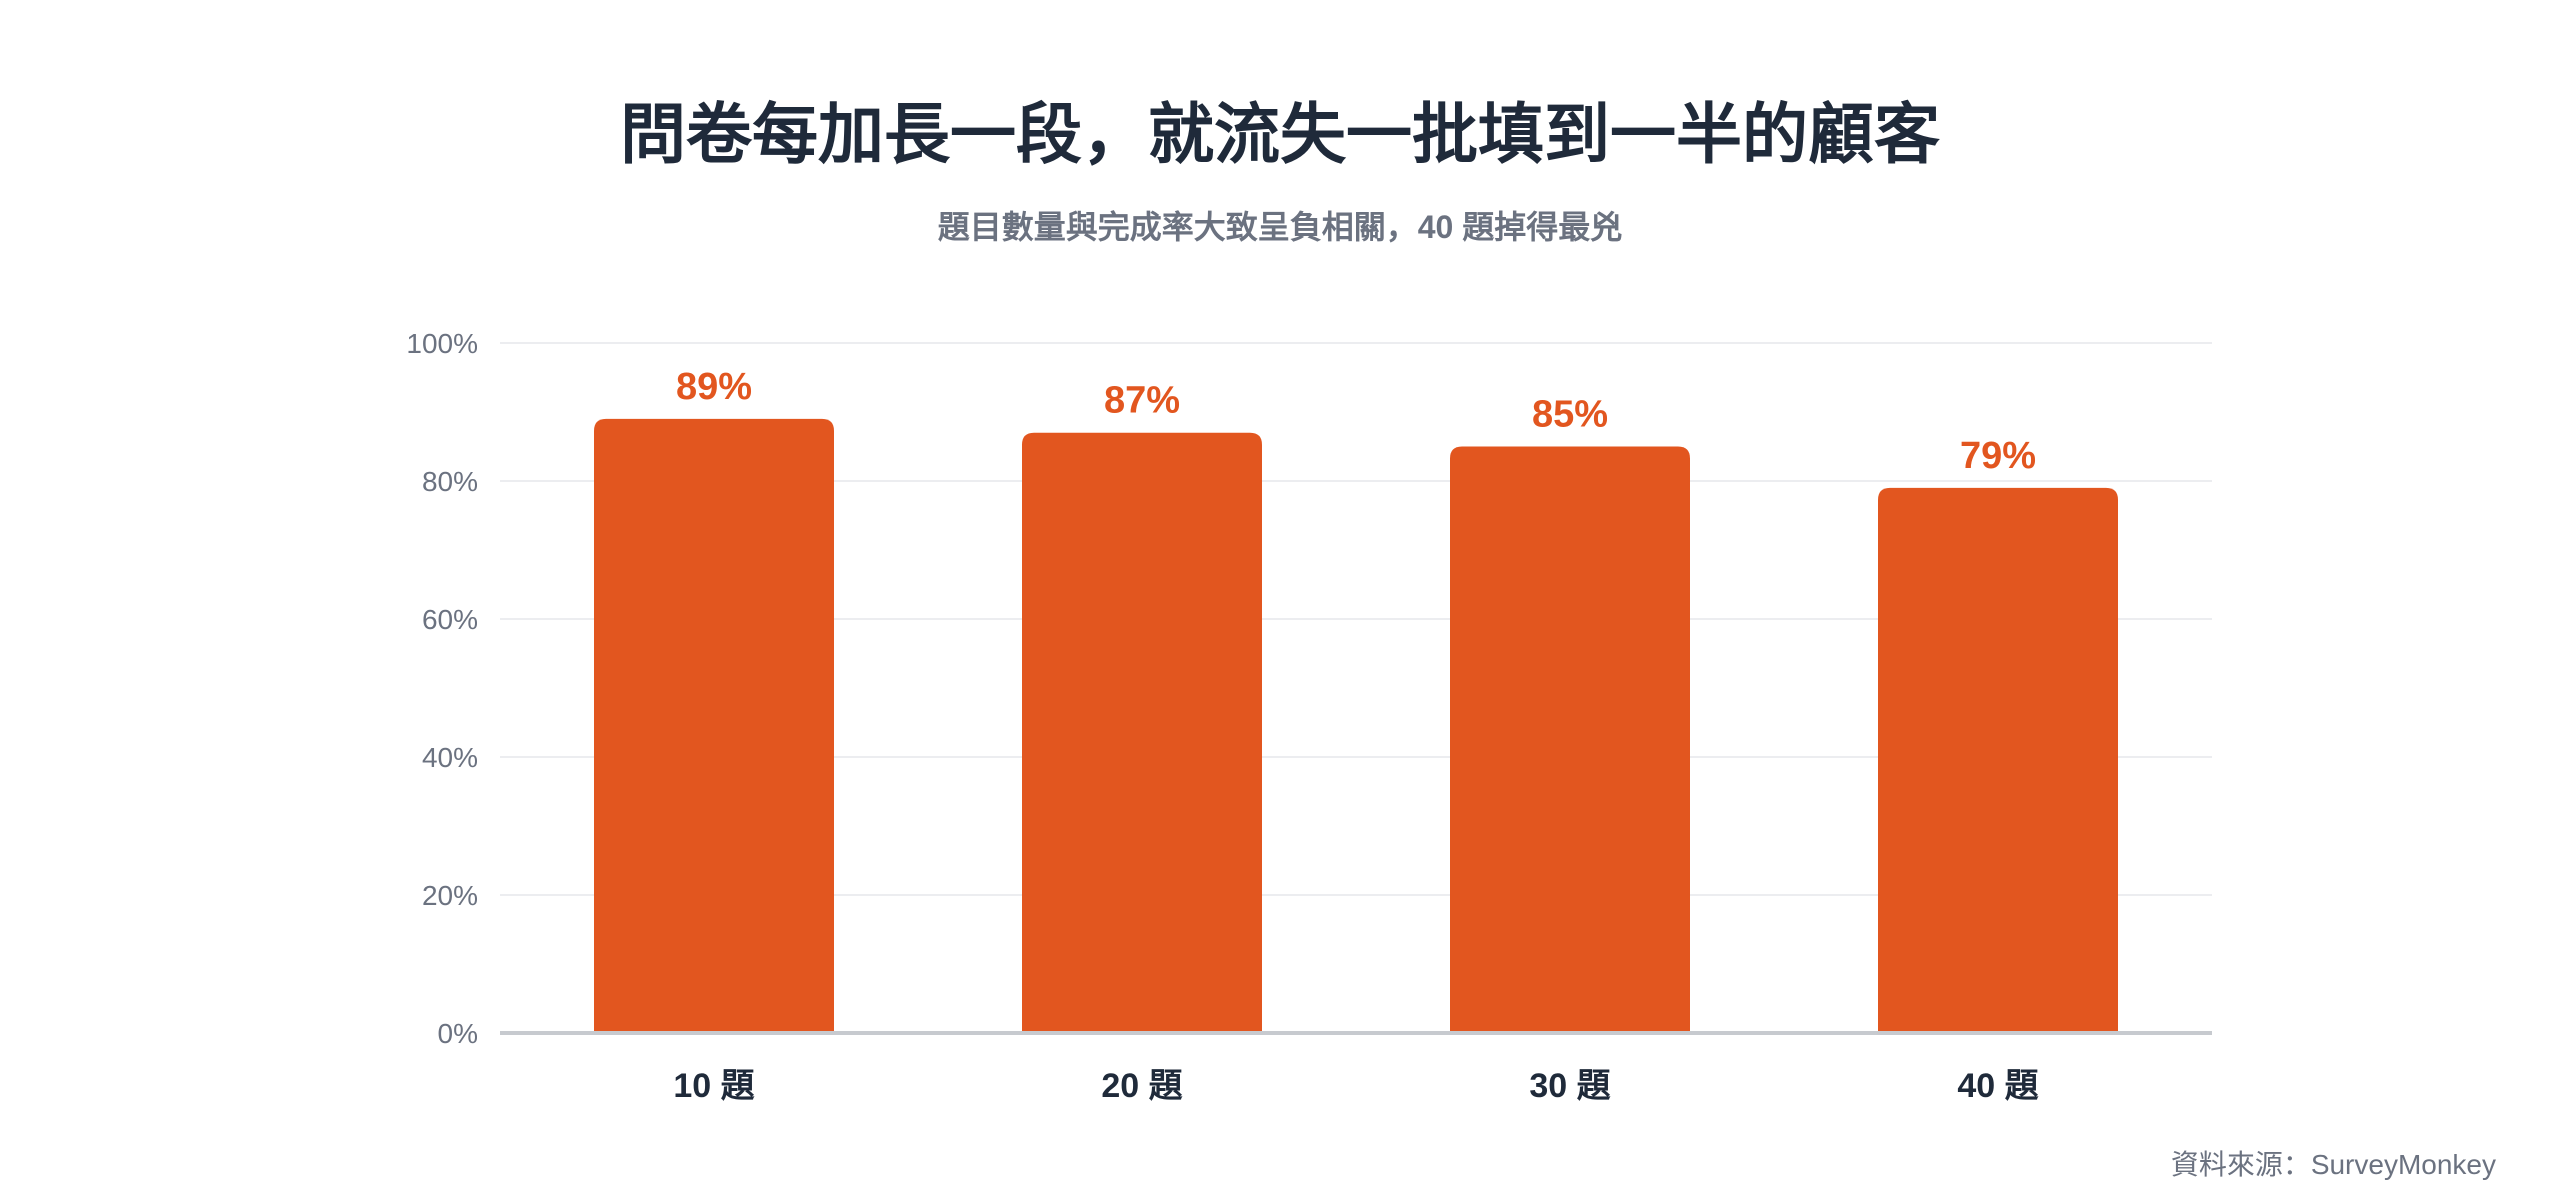 The width and height of the screenshot is (2560, 1202). Describe the element at coordinates (713, 1086) in the screenshot. I see `x-tick-label: 10 題` at that location.